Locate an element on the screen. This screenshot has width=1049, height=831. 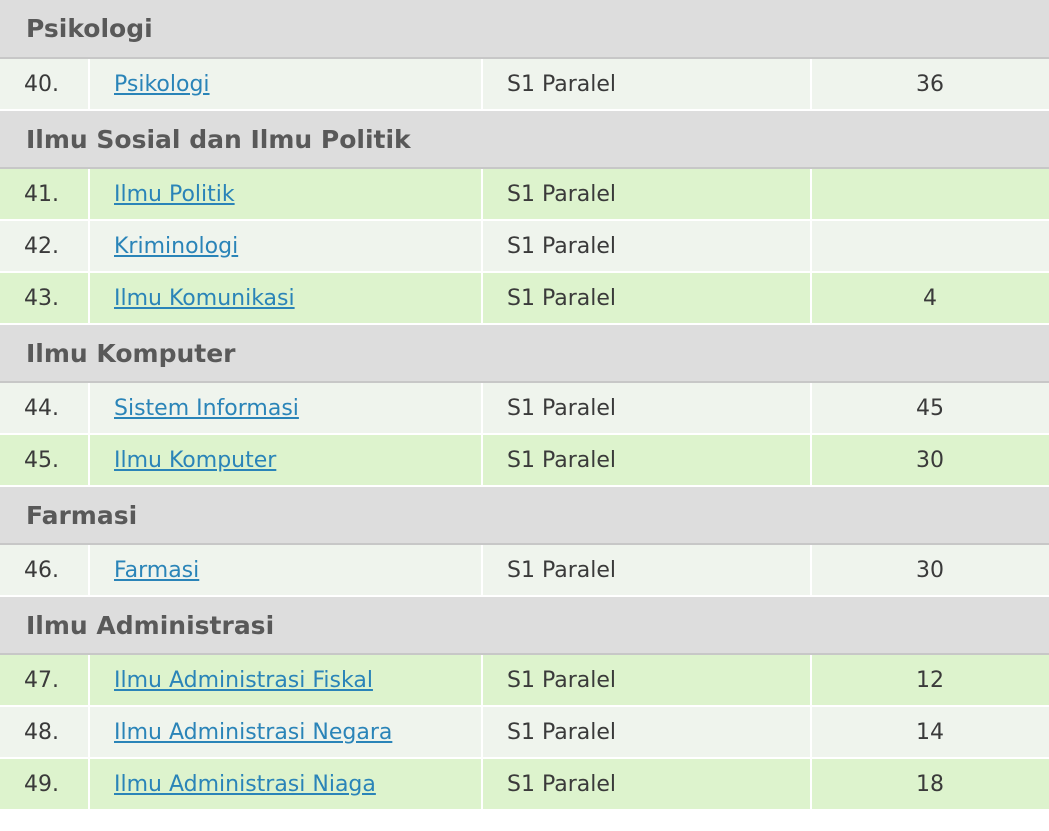
program-row: 48. Ilmu Administrasi Negara S1 Paralel 14 is located at coordinates (524, 732).